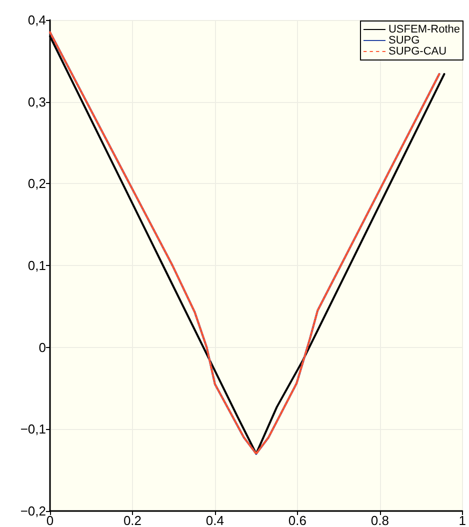 The width and height of the screenshot is (469, 527). Describe the element at coordinates (33, 511) in the screenshot. I see `y-tick-label: −0,2` at that location.